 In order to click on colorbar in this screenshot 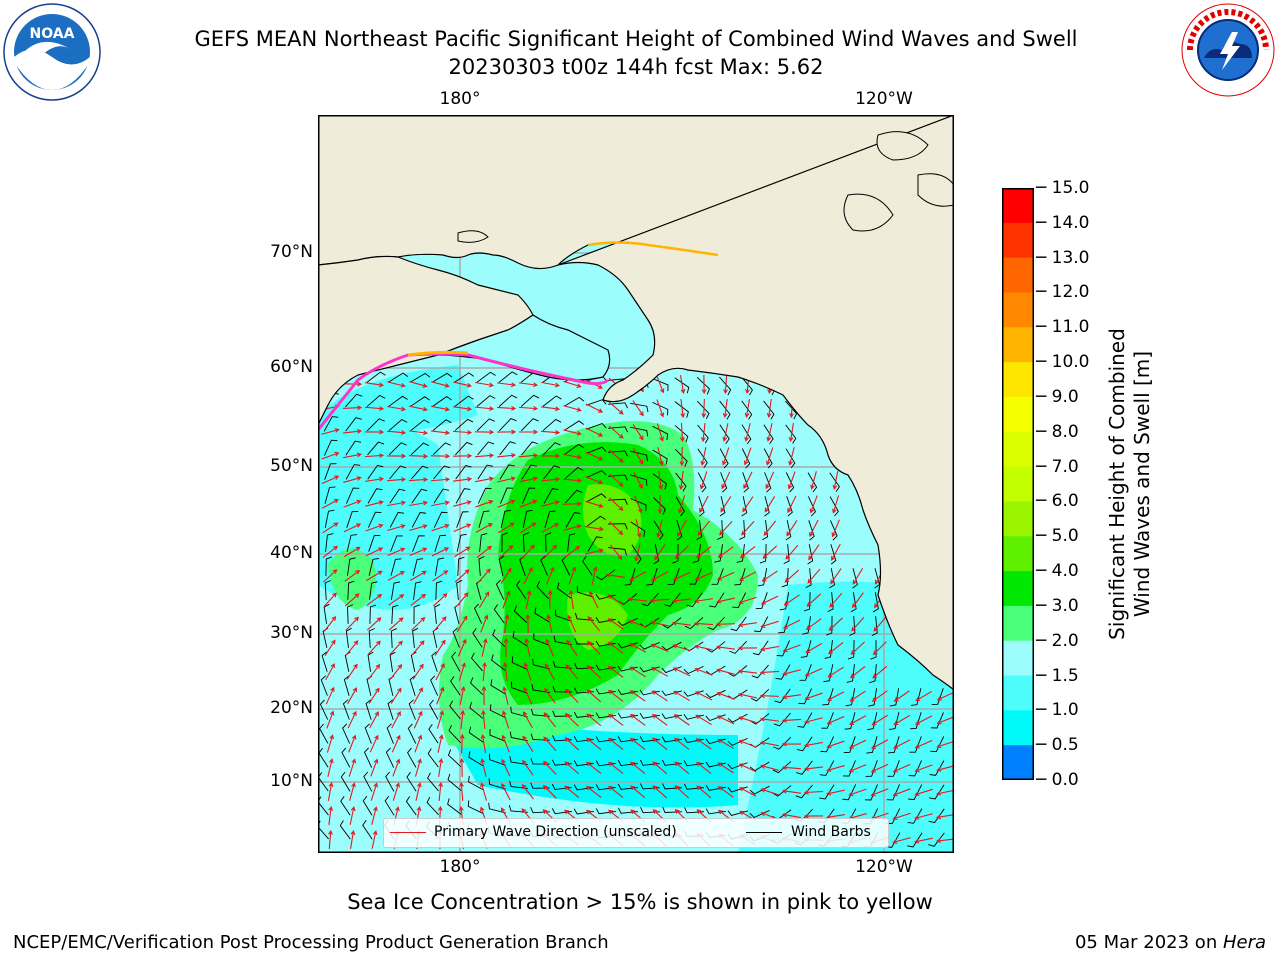, I will do `click(1018, 484)`.